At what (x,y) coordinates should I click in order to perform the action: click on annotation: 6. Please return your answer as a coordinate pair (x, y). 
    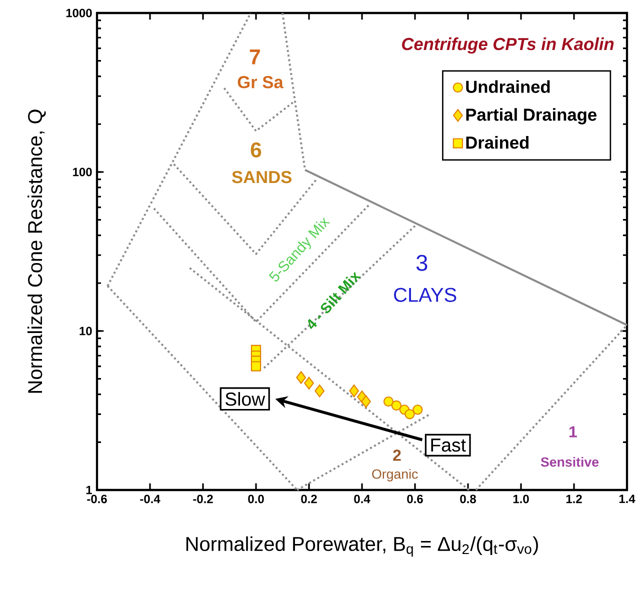
    Looking at the image, I should click on (256, 150).